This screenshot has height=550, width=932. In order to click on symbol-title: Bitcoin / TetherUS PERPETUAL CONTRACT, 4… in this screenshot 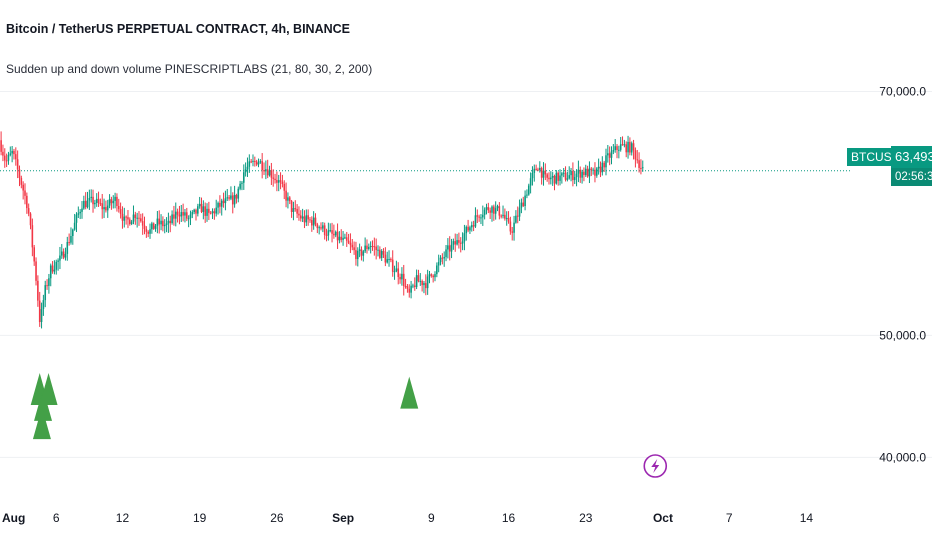, I will do `click(178, 29)`.